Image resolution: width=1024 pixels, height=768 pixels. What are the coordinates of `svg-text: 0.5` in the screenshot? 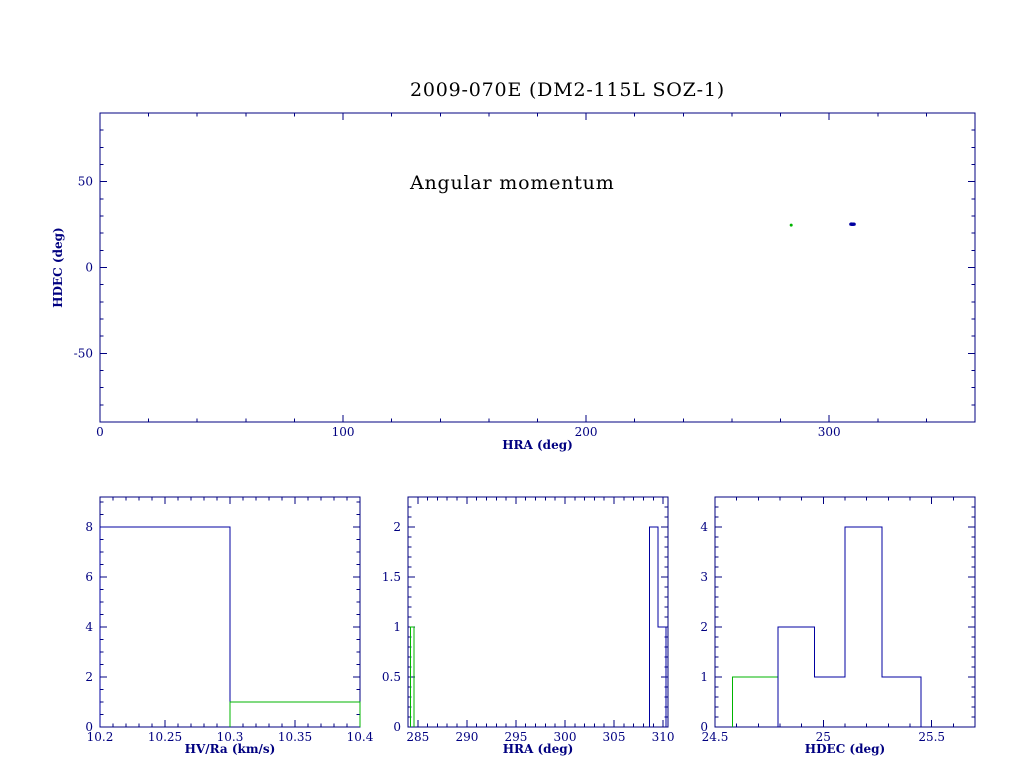 It's located at (391, 677).